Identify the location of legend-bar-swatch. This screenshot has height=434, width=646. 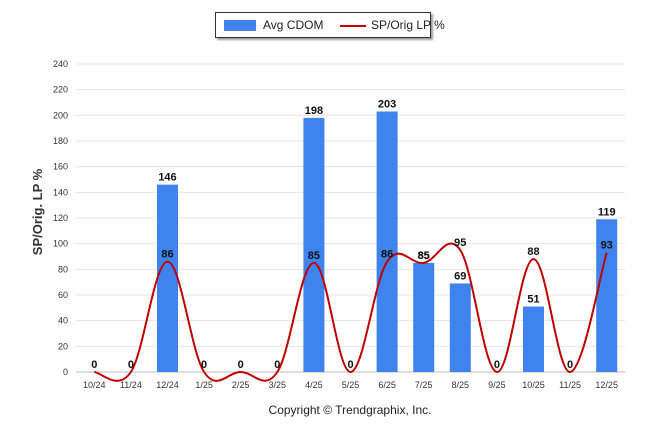
(240, 25).